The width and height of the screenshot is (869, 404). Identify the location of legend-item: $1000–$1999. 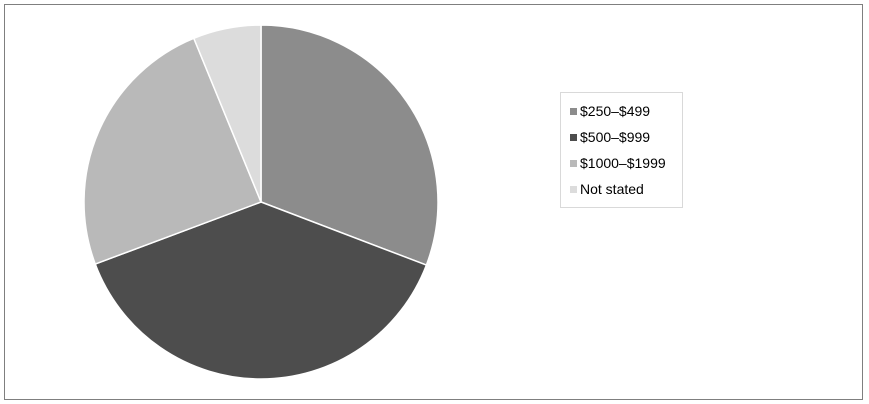
(621, 163).